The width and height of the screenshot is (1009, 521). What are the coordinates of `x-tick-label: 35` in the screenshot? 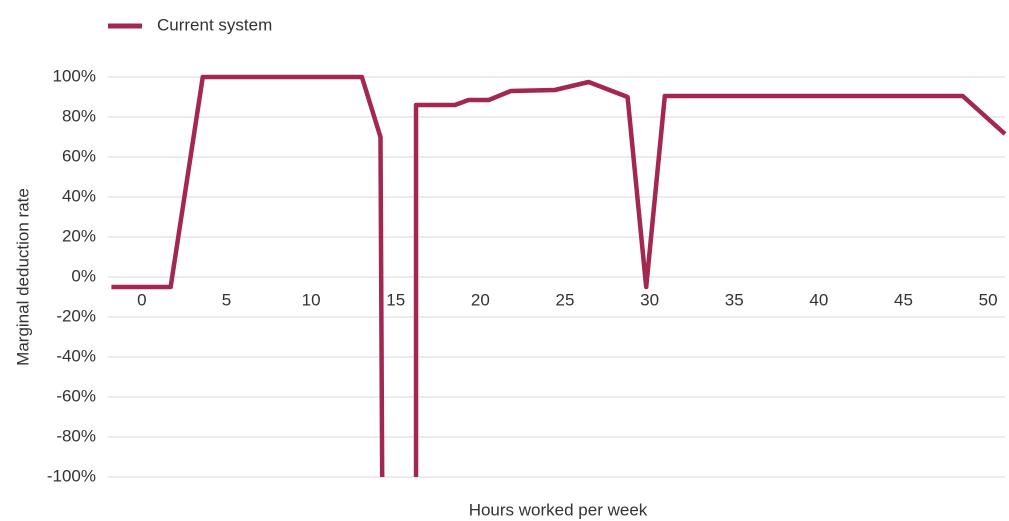 It's located at (734, 299).